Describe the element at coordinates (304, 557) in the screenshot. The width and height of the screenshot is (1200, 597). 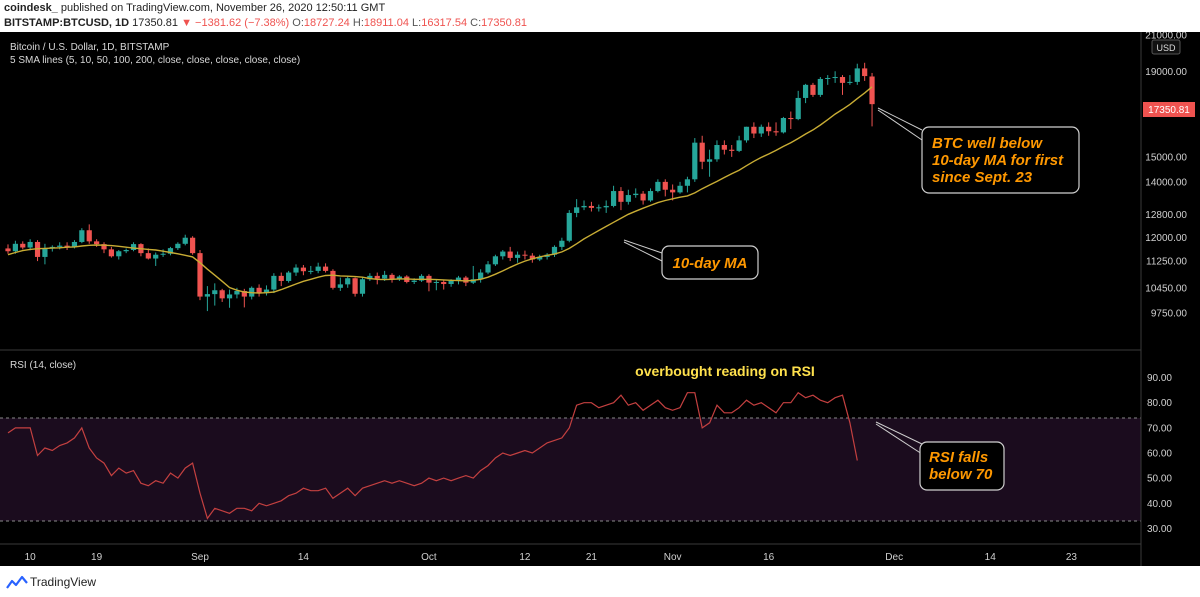
I see `time-tick-label: 14` at that location.